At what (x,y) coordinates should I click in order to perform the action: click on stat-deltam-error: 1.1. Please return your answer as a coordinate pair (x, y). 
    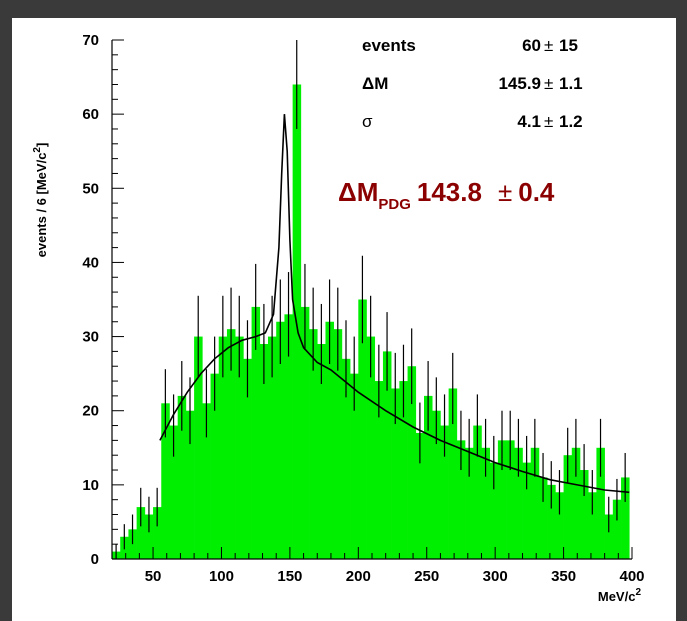
    Looking at the image, I should click on (571, 83).